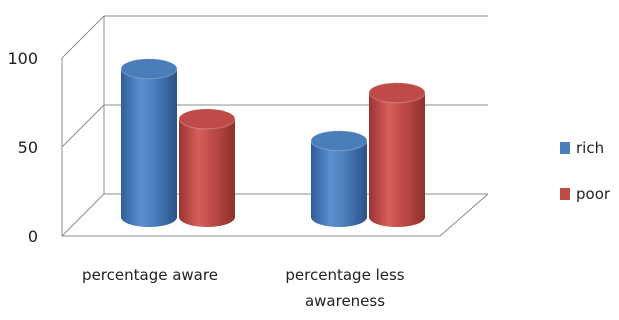 The image size is (619, 320). Describe the element at coordinates (22, 58) in the screenshot. I see `y-tick-label: 100` at that location.